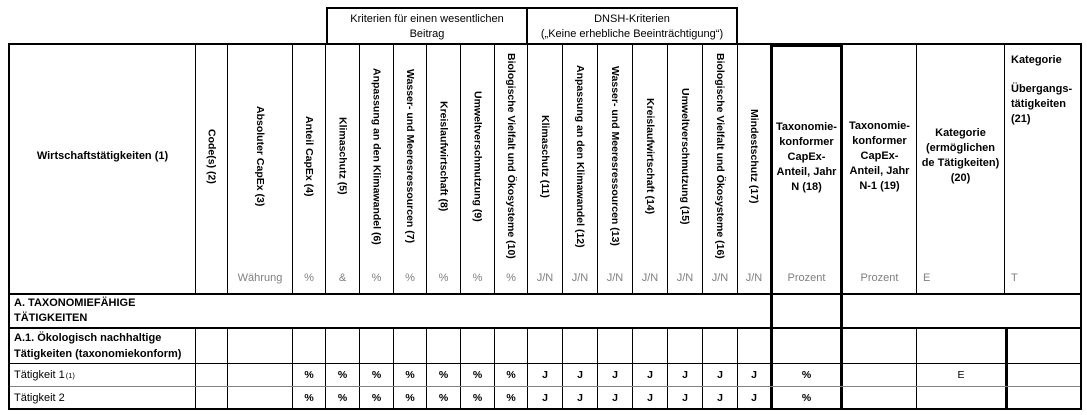 Image resolution: width=1087 pixels, height=415 pixels. I want to click on section-a-line: A. TAXONOMIEFÄHIGE, so click(75, 303).